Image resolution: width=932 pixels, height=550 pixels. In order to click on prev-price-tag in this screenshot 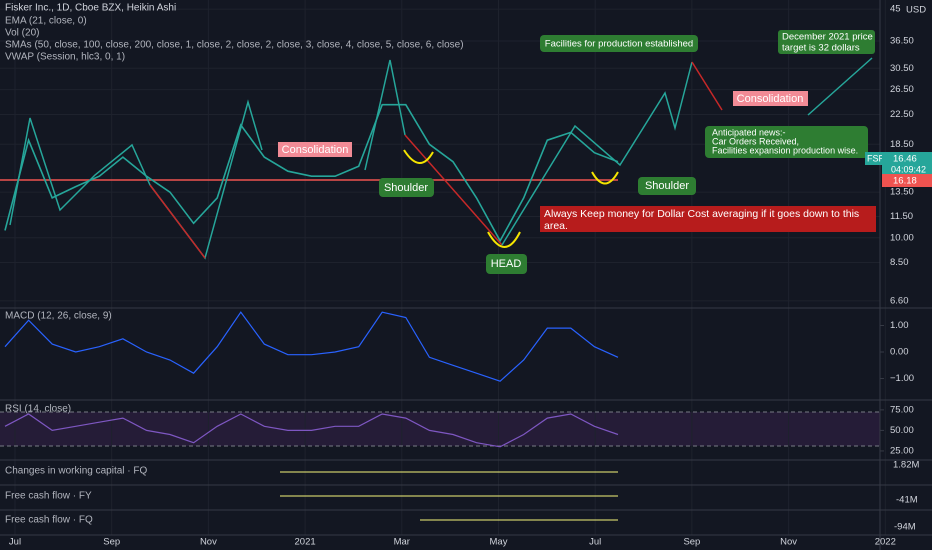, I will do `click(907, 180)`.